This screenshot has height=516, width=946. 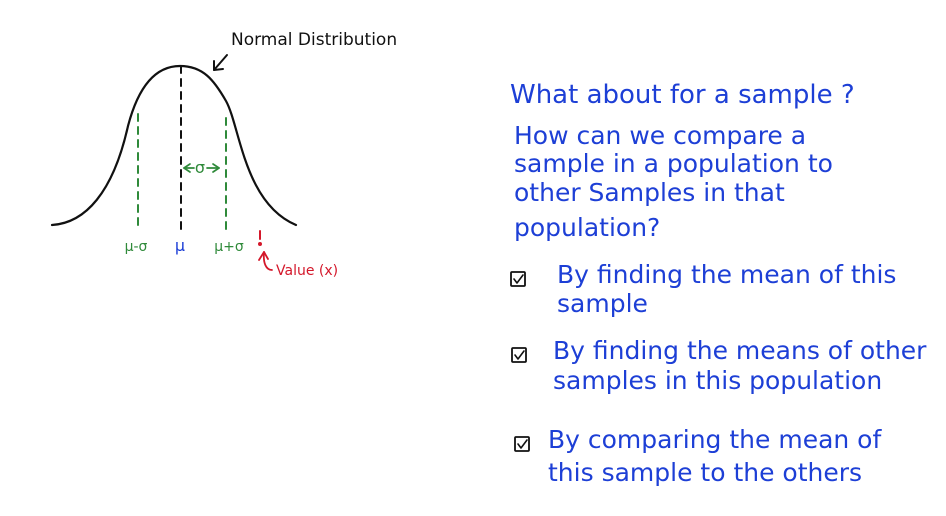 I want to click on value-arrow-head, so click(x=263, y=256).